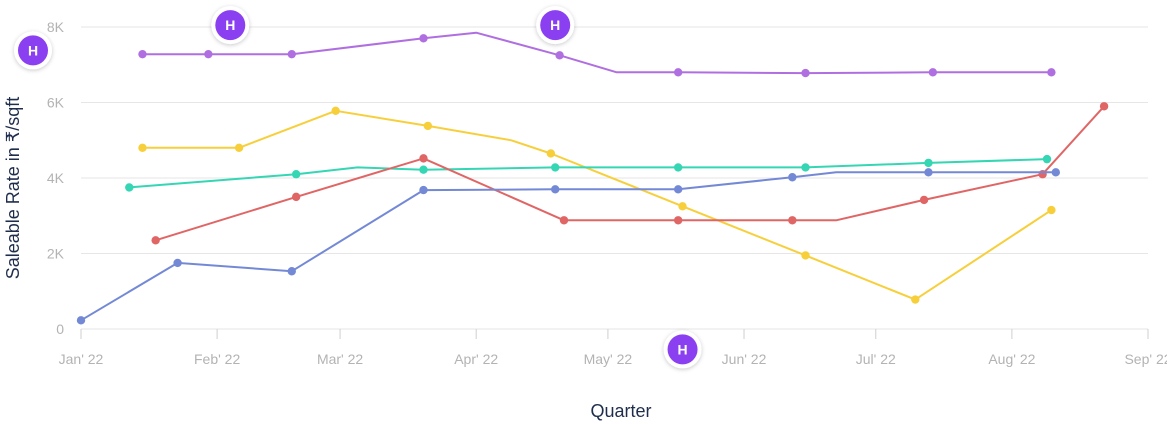 The height and width of the screenshot is (424, 1167). Describe the element at coordinates (476, 359) in the screenshot. I see `x-tick-label: Apr' 22` at that location.